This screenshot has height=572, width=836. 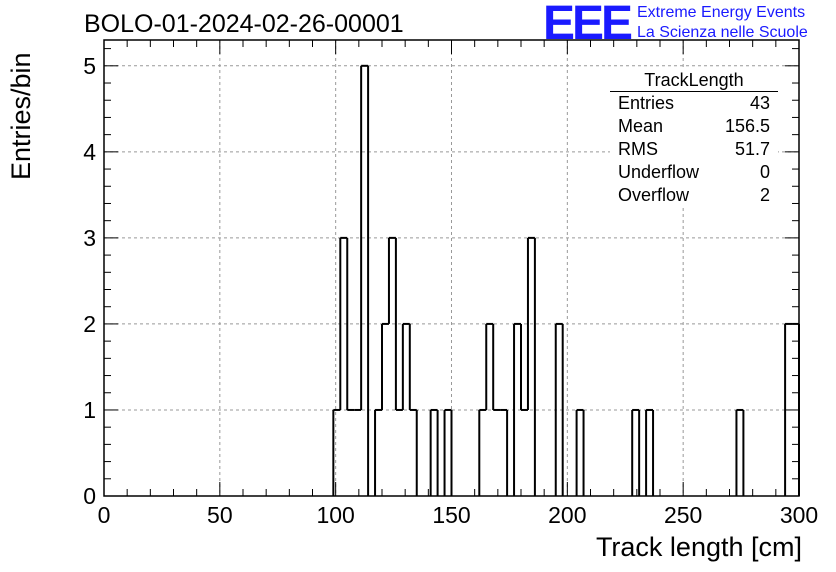 What do you see at coordinates (89, 152) in the screenshot?
I see `y-tick-label: 4` at bounding box center [89, 152].